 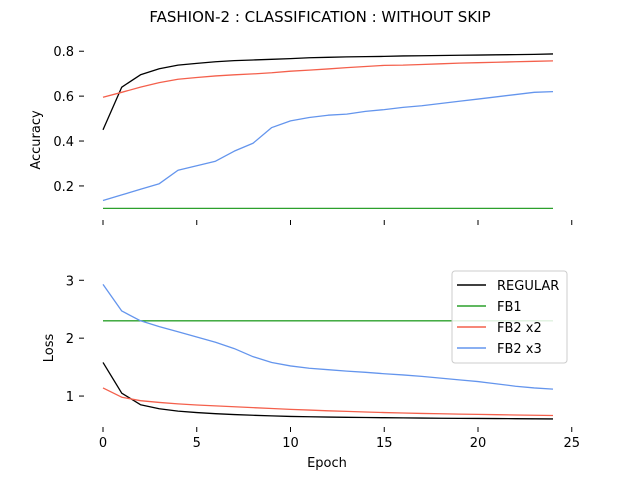 I want to click on xtick-label: 20, so click(x=478, y=443).